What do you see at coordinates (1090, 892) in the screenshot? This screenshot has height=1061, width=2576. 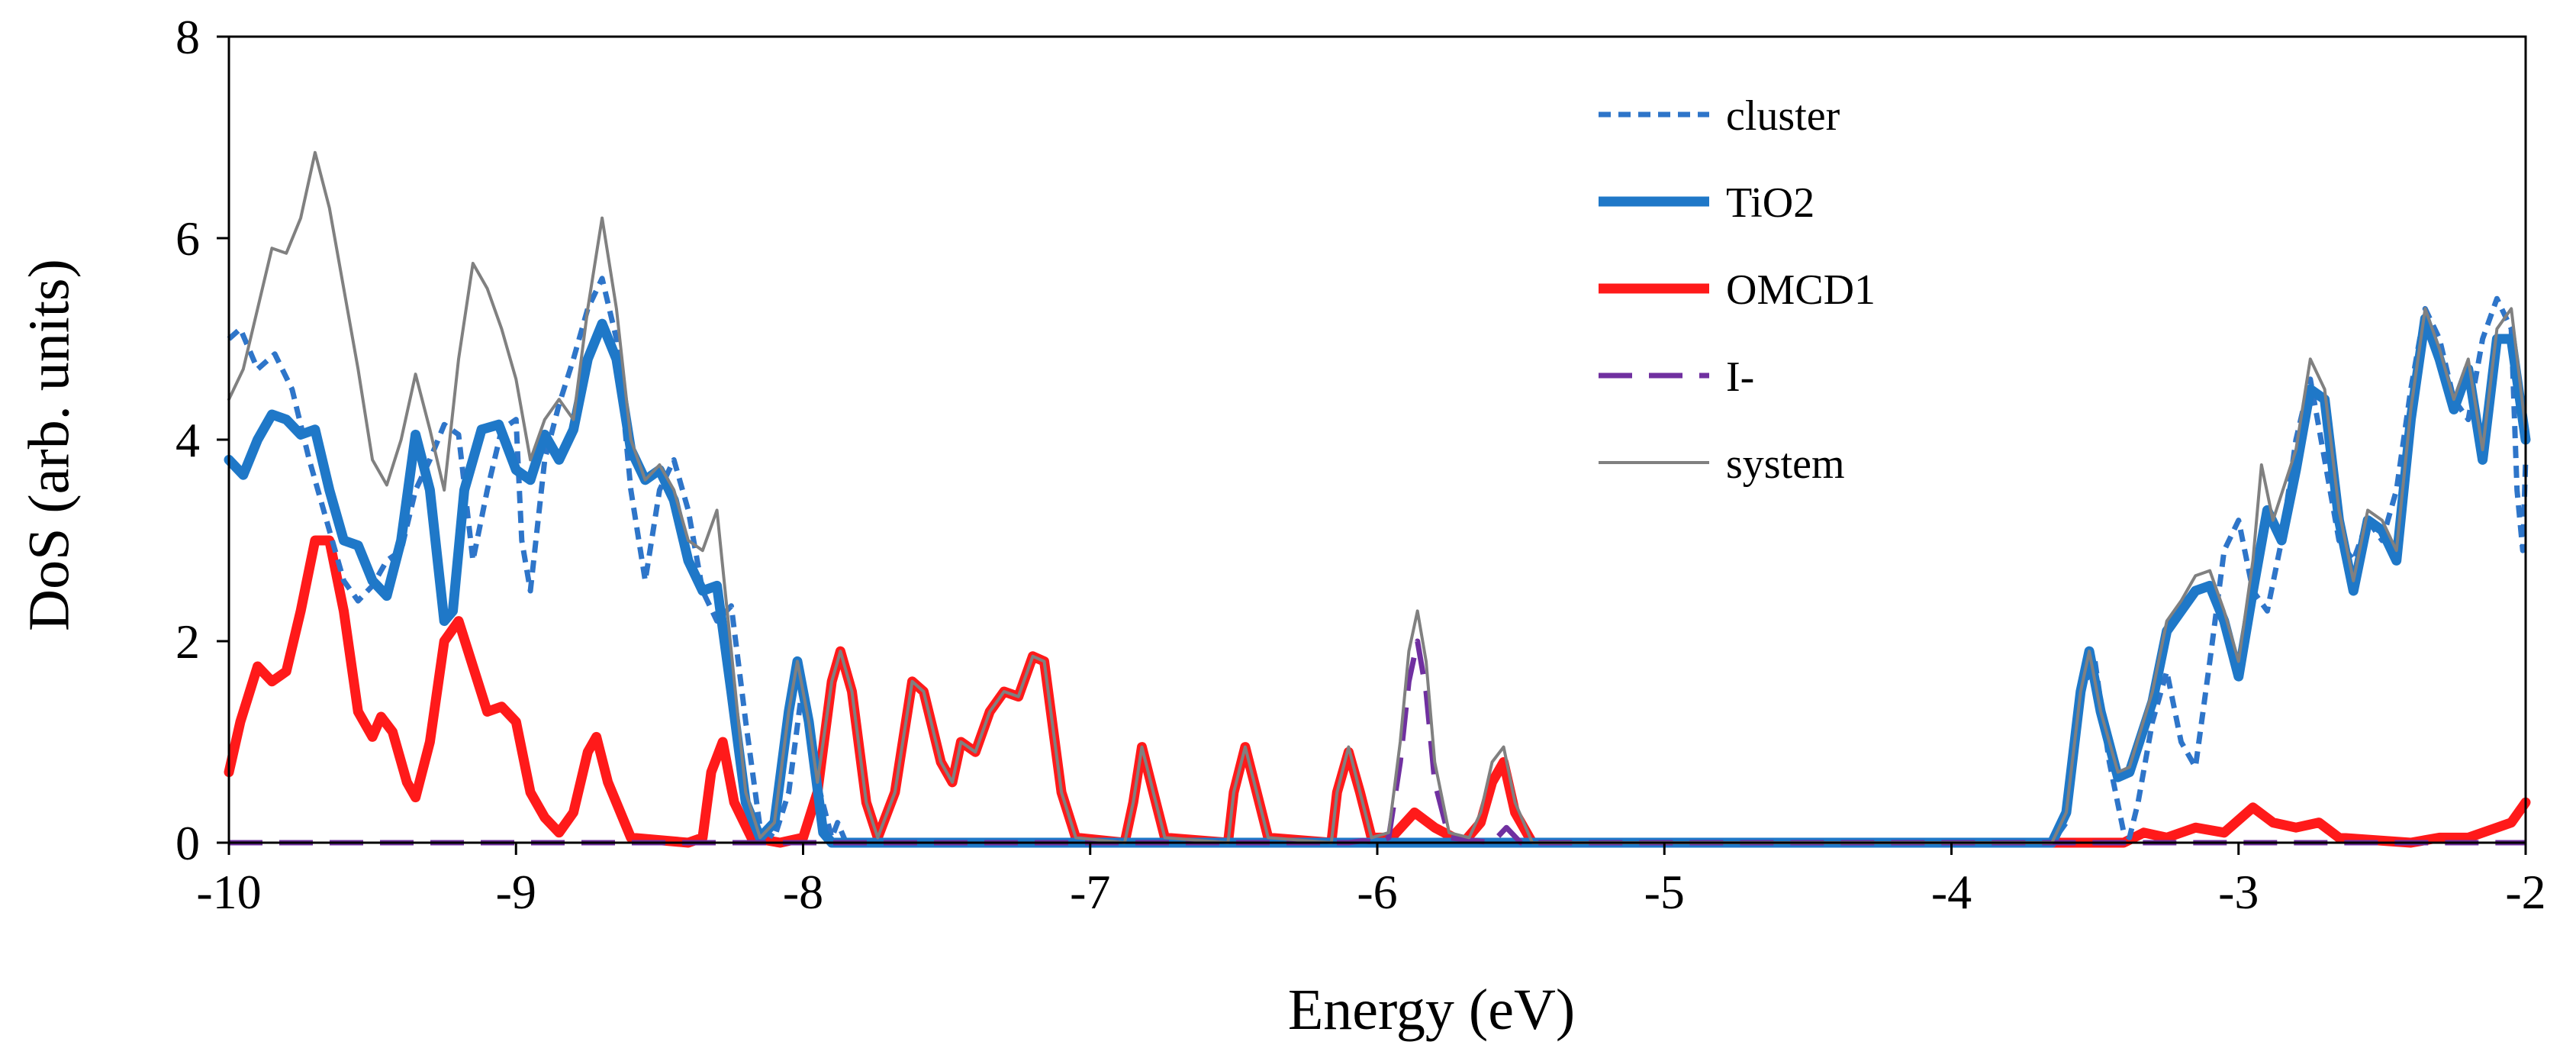 I see `x-tick-label: -7` at bounding box center [1090, 892].